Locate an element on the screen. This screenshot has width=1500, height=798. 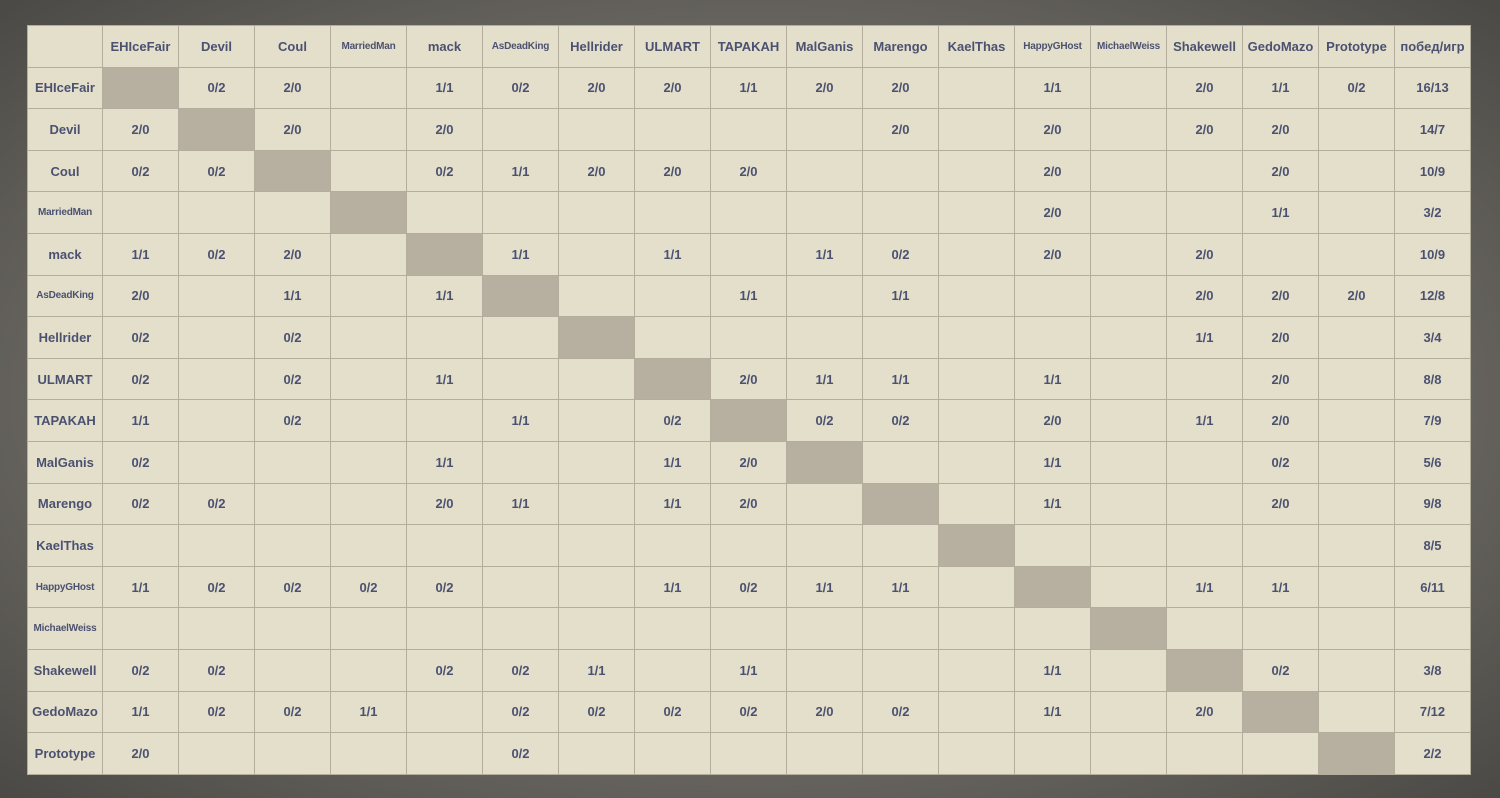
column-header: TAPAKAH is located at coordinates (748, 46).